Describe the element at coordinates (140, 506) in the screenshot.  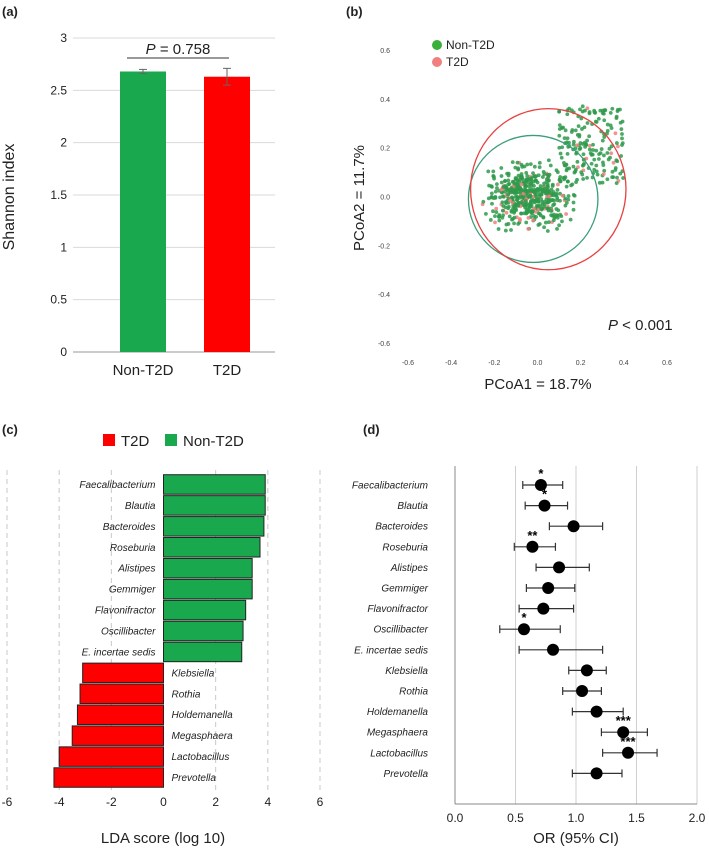
I see `c-bar-label: Blautia` at that location.